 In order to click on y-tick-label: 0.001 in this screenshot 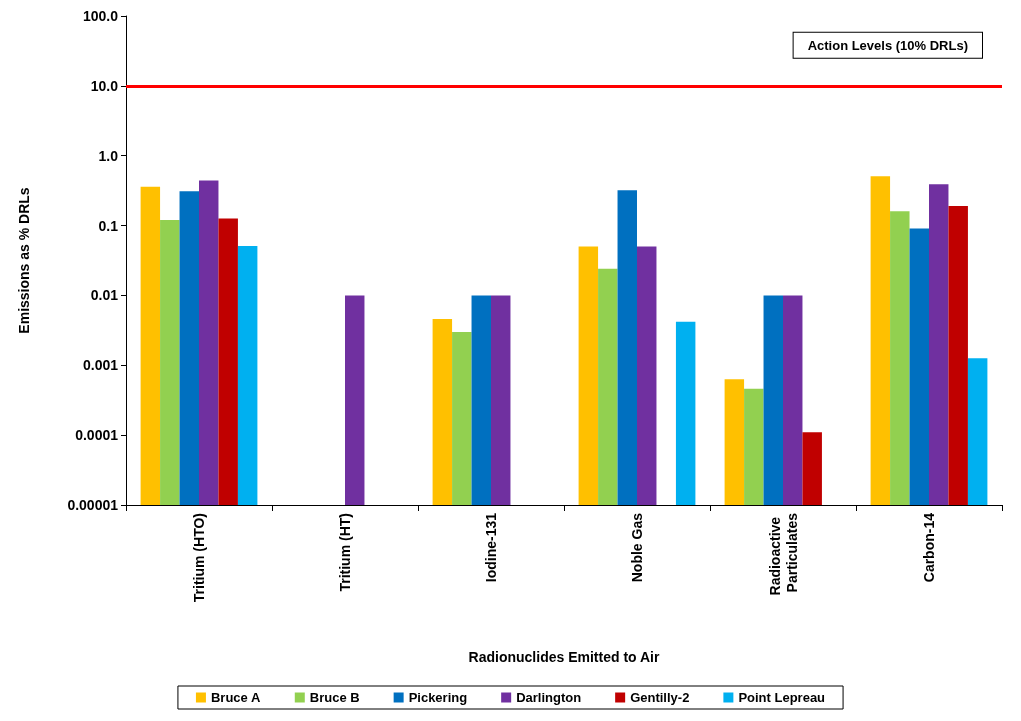, I will do `click(100, 365)`.